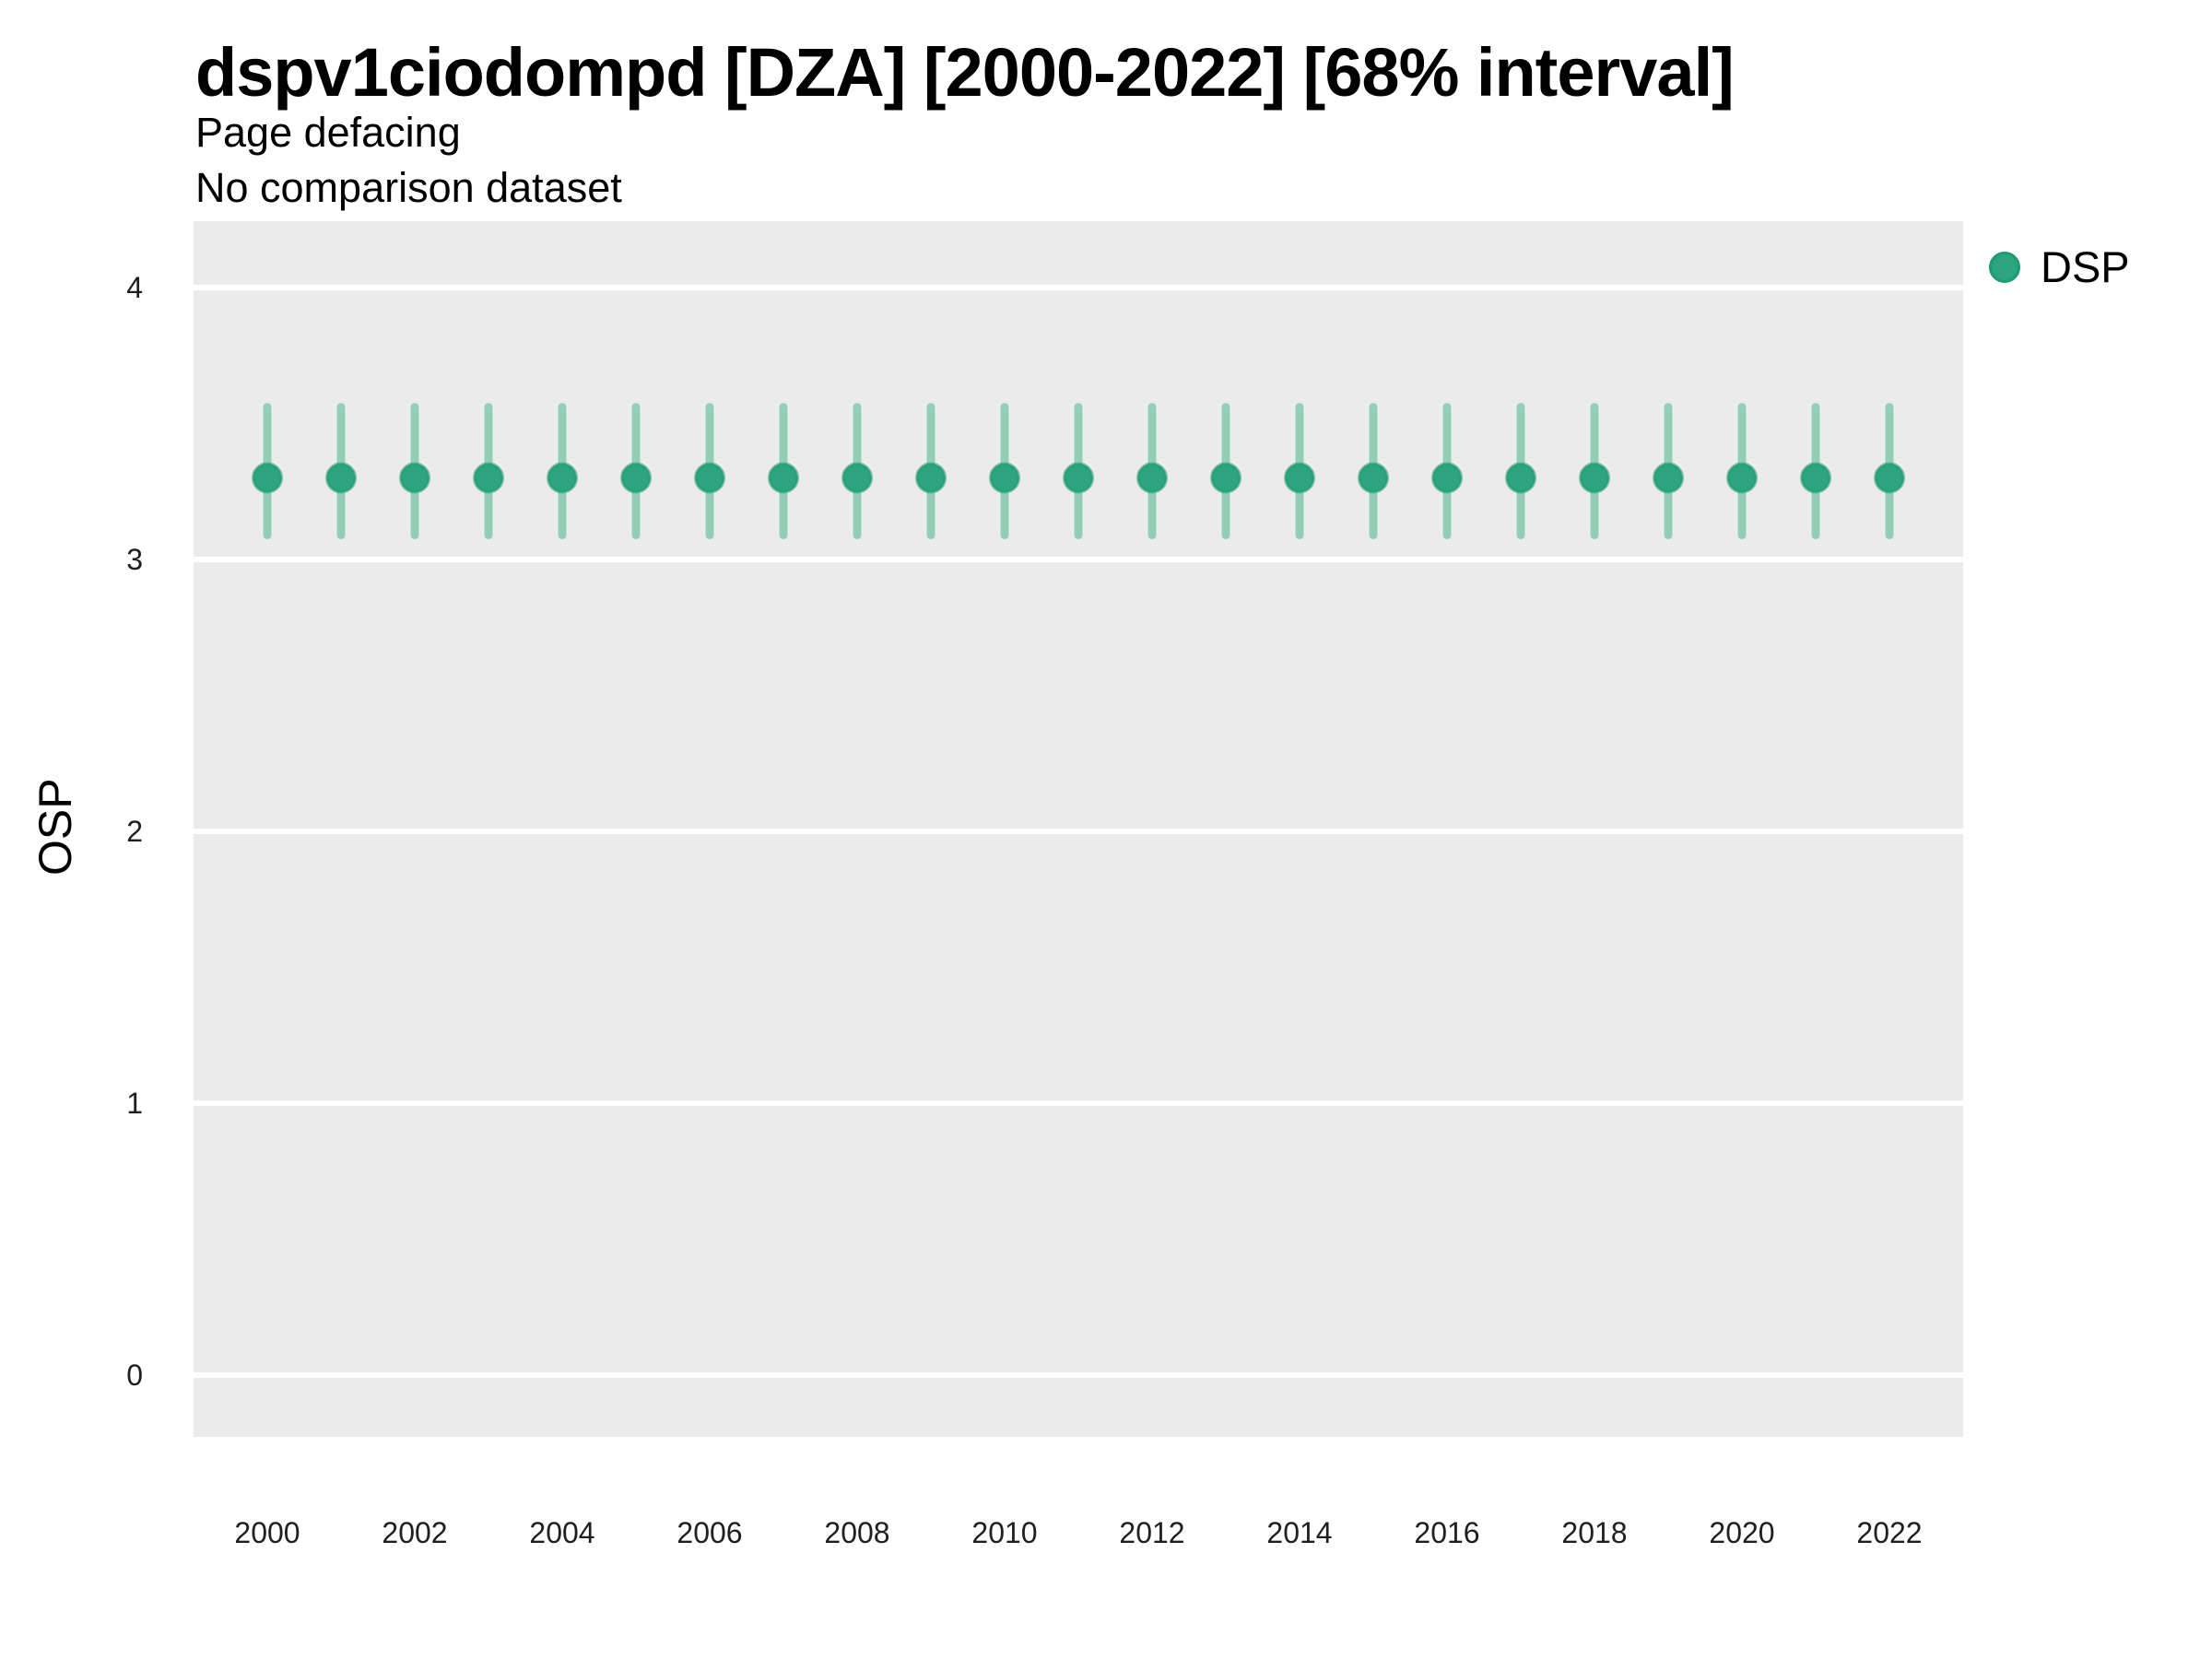 The height and width of the screenshot is (1659, 2212). I want to click on legend-point-icon, so click(2004, 267).